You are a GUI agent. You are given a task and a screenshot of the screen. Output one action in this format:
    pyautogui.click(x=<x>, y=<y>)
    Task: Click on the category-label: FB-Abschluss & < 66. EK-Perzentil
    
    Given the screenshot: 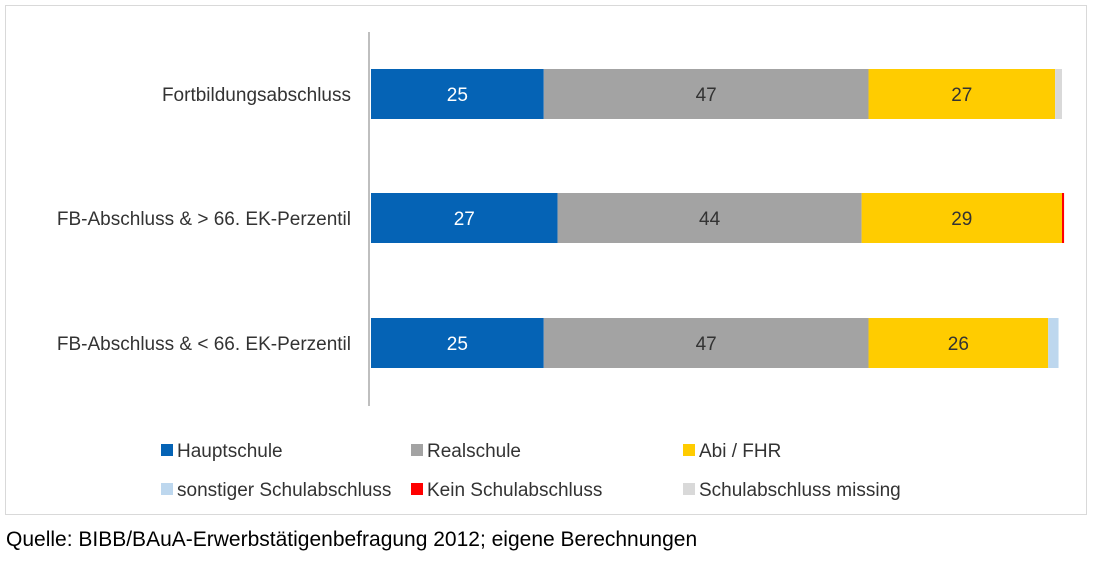 What is the action you would take?
    pyautogui.click(x=204, y=344)
    